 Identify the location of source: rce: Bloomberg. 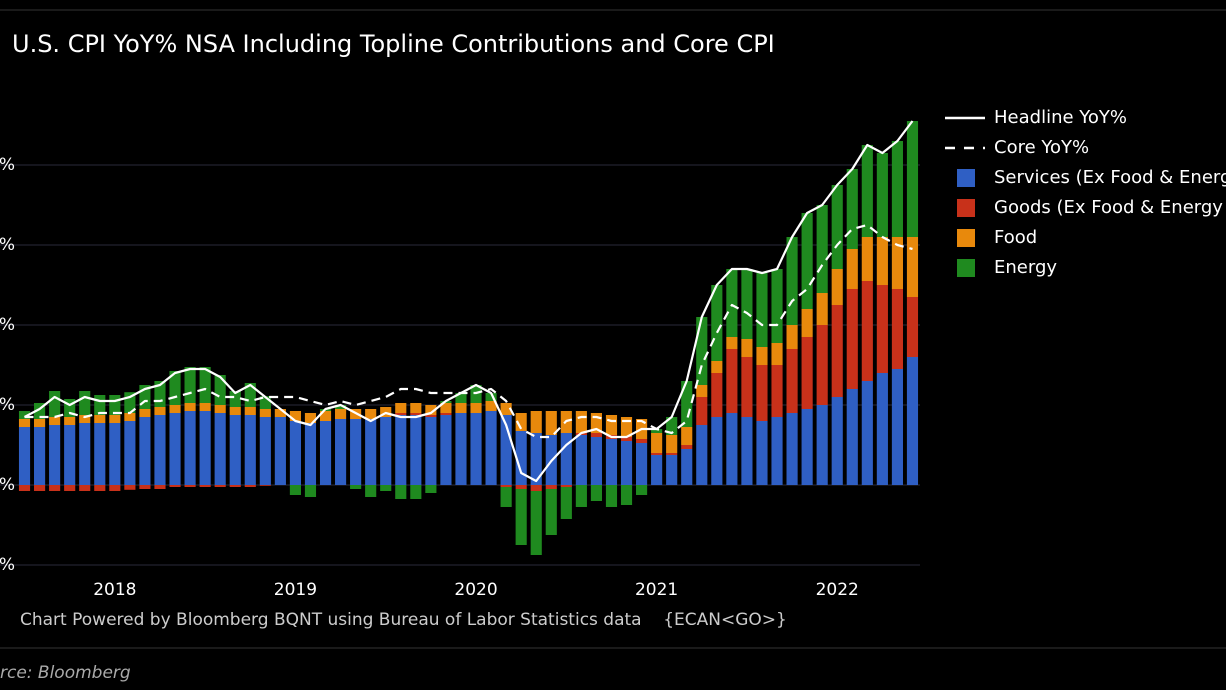
(65, 673).